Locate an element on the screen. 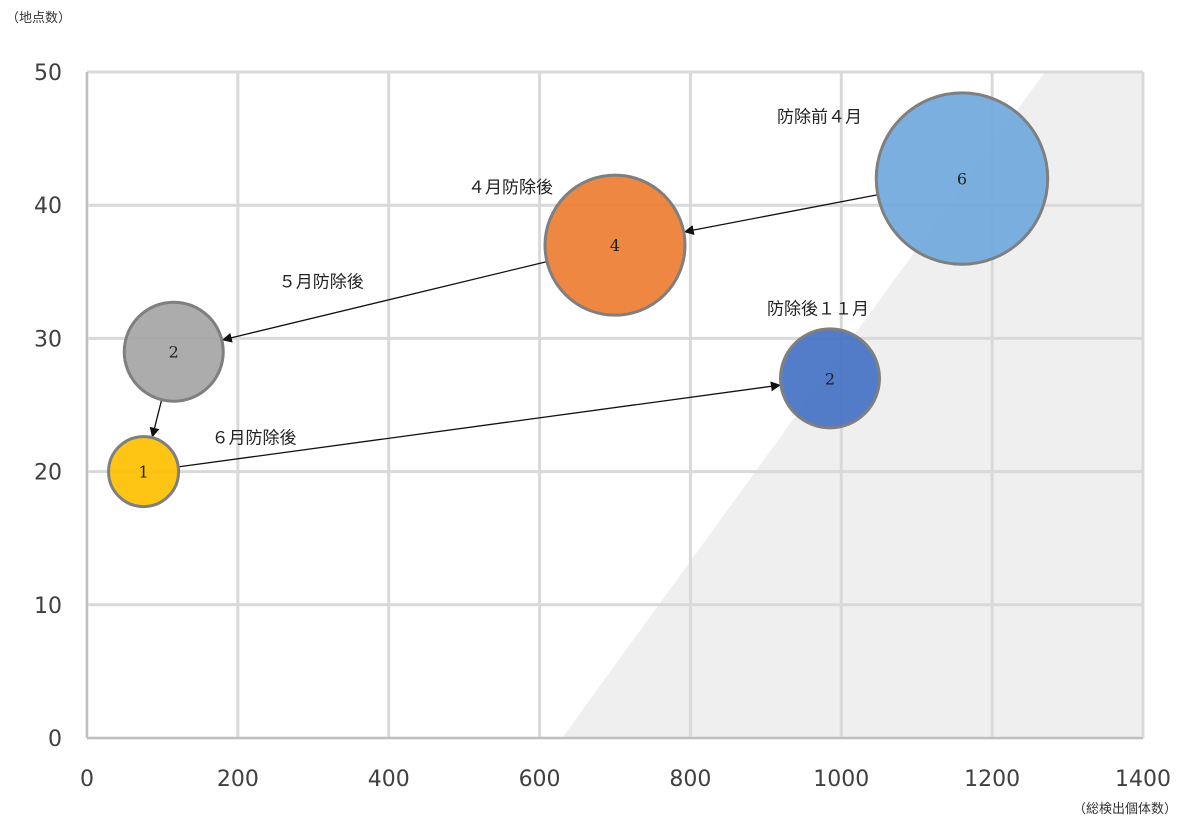  bubble-value-label: 4 is located at coordinates (615, 245).